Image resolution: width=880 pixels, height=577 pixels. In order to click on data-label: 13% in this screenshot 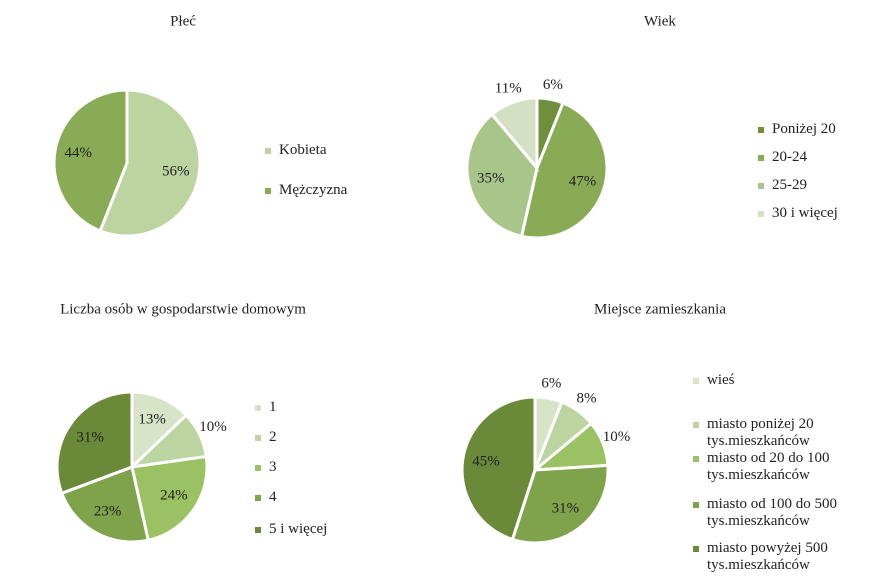, I will do `click(152, 420)`.